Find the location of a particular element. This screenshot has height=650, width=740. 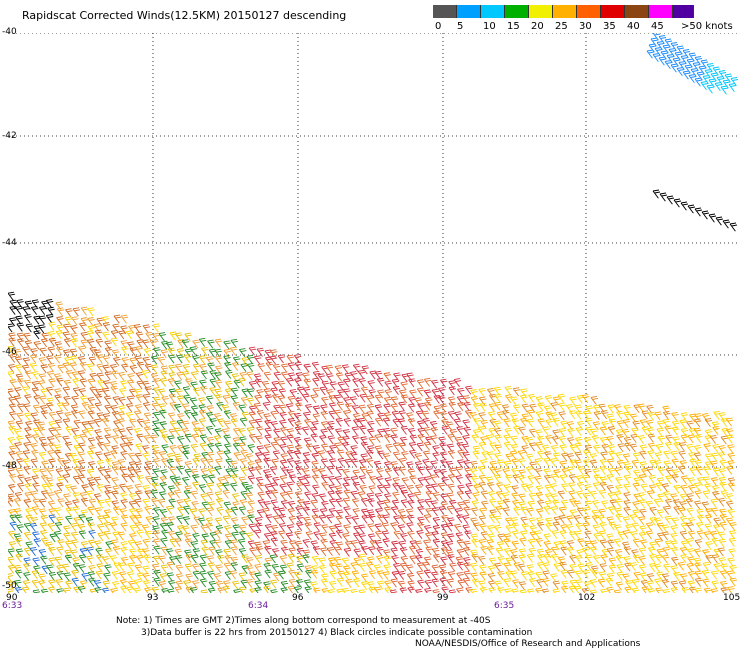

lon-label-99: 99 is located at coordinates (443, 598).